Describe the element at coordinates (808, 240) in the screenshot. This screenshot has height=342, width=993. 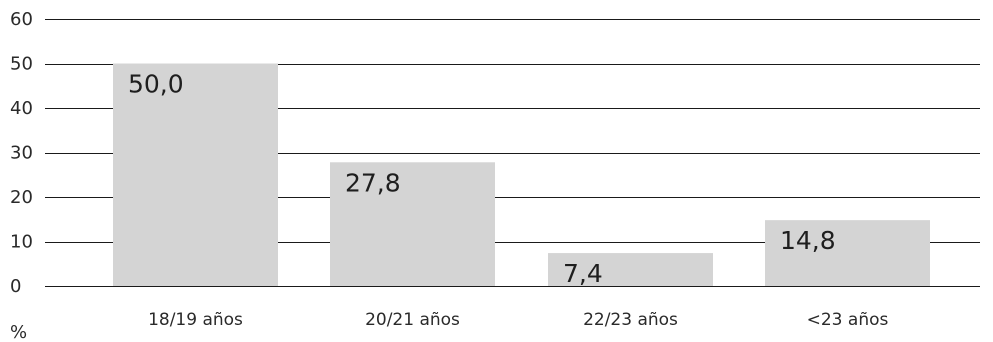
I see `data-label: 14,8` at that location.